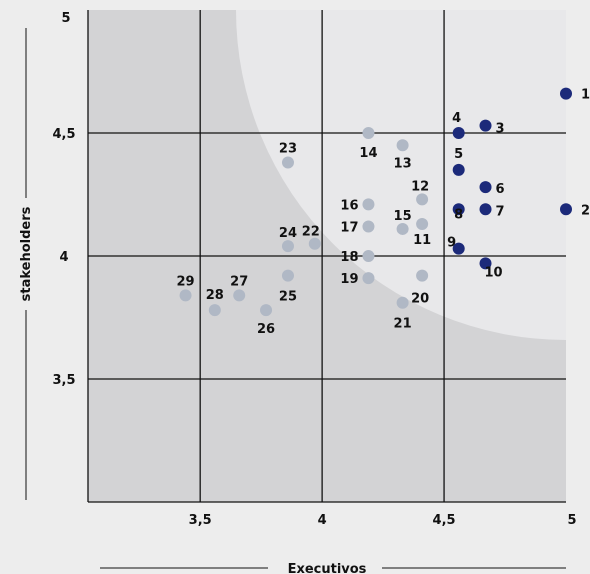 The width and height of the screenshot is (590, 574). Describe the element at coordinates (403, 324) in the screenshot. I see `point-label-21: 21` at that location.